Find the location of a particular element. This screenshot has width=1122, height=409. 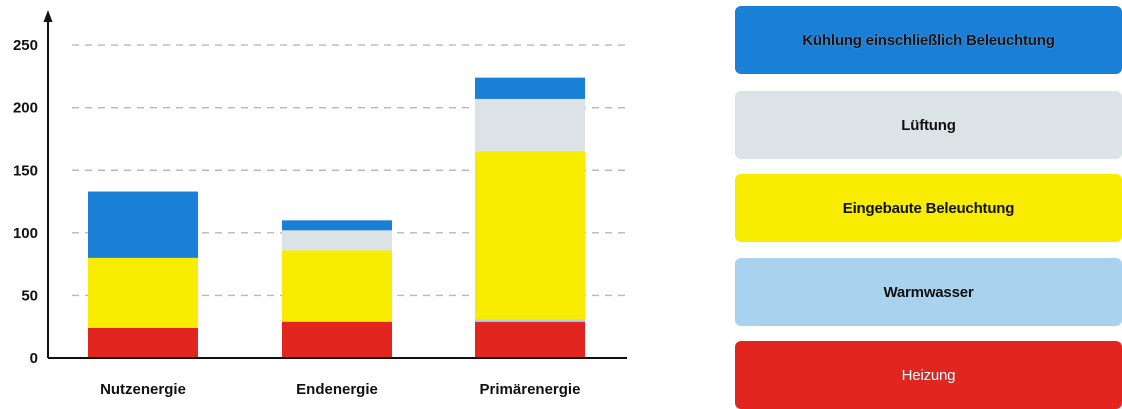

legend-item-lueftung: Lüftung is located at coordinates (928, 125).